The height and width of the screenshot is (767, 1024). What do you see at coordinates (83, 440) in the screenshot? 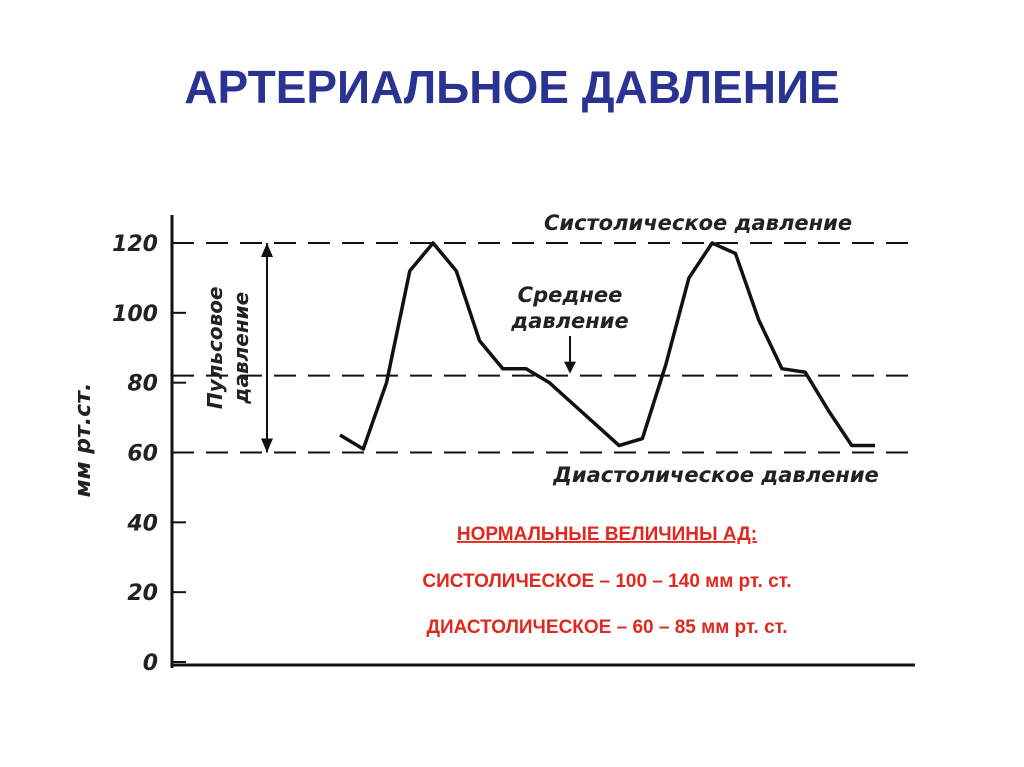
I see `y-axis-label: мм рт.ст.` at bounding box center [83, 440].